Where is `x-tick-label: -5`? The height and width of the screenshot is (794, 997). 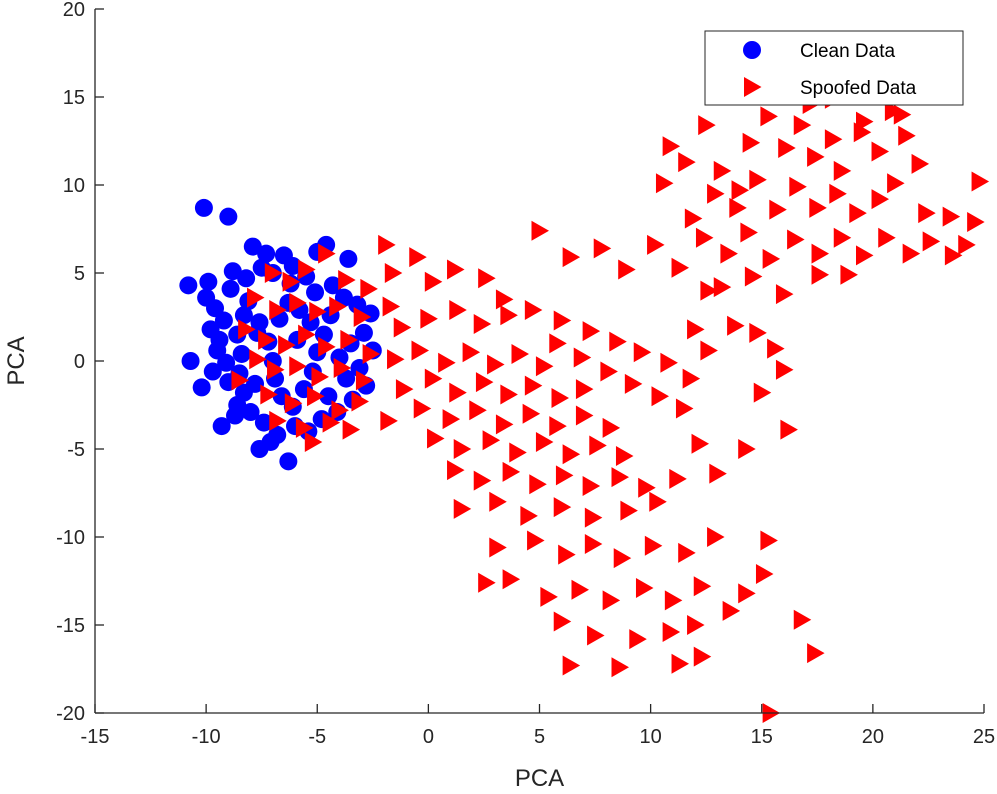 x-tick-label: -5 is located at coordinates (317, 737).